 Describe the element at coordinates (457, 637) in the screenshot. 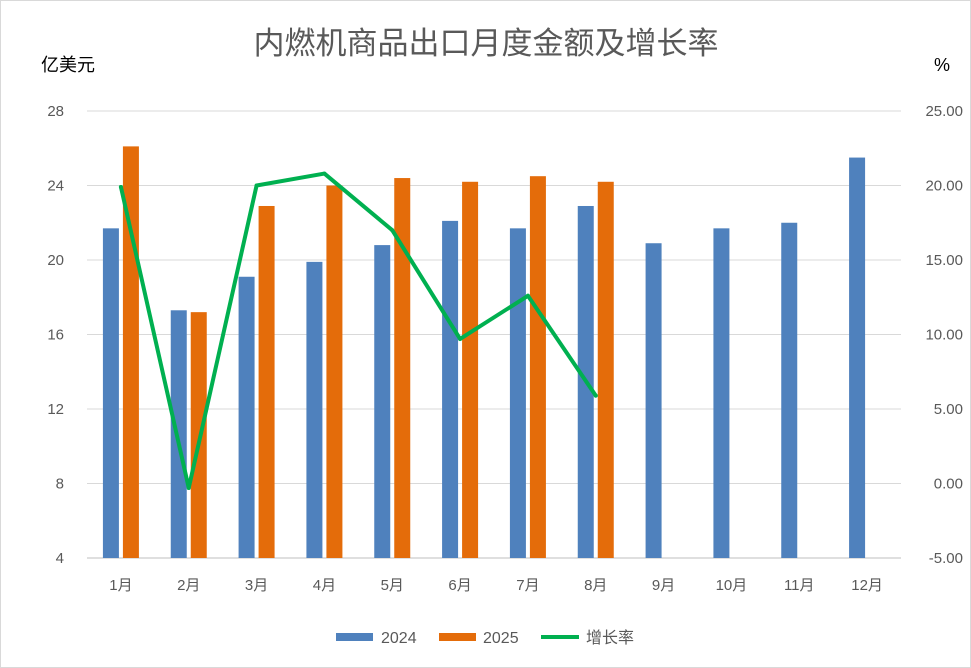

I see `legend-swatch-2025` at that location.